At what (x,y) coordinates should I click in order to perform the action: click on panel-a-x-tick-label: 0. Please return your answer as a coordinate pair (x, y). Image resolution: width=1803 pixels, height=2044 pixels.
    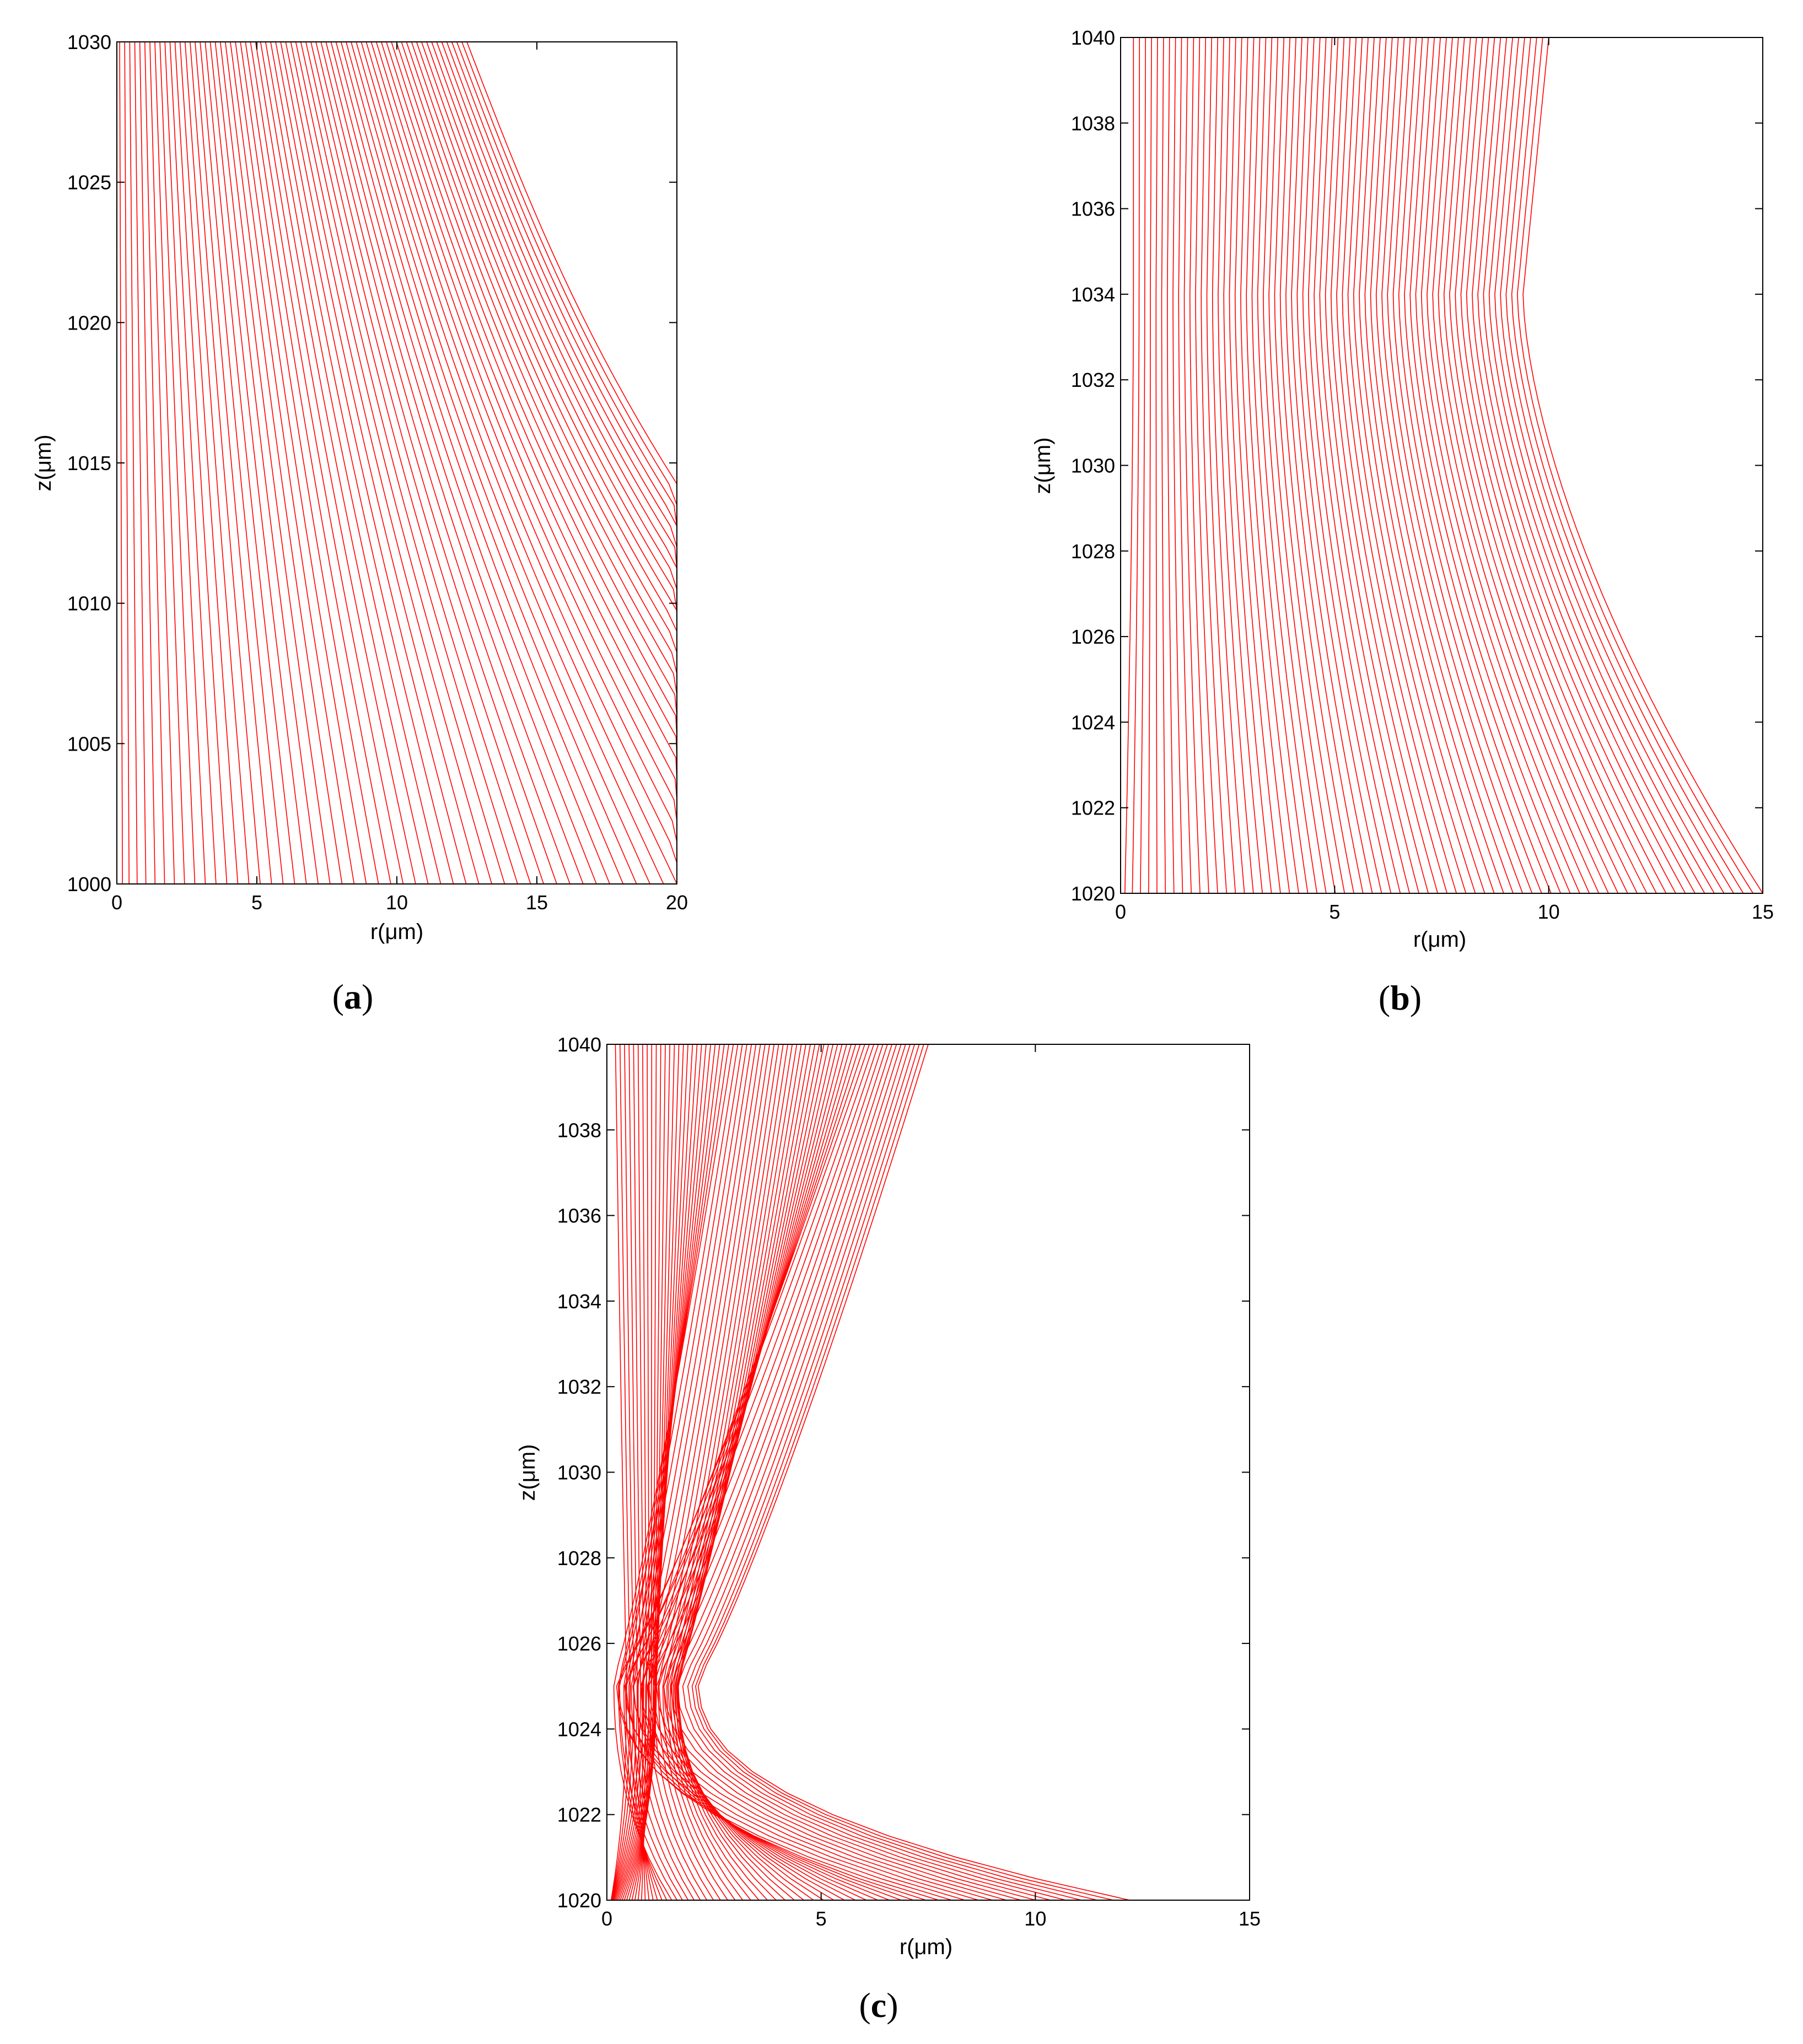
    Looking at the image, I should click on (116, 902).